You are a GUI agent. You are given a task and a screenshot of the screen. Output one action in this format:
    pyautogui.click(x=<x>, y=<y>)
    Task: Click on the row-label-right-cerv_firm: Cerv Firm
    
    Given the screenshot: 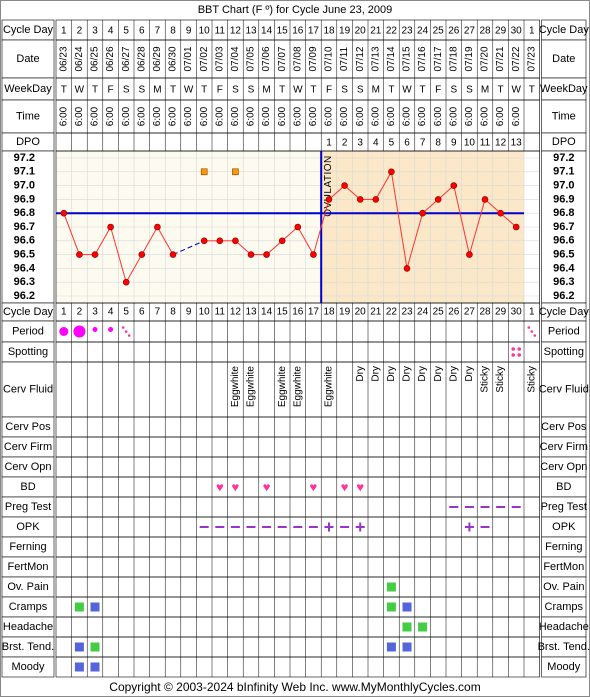 What is the action you would take?
    pyautogui.click(x=564, y=447)
    